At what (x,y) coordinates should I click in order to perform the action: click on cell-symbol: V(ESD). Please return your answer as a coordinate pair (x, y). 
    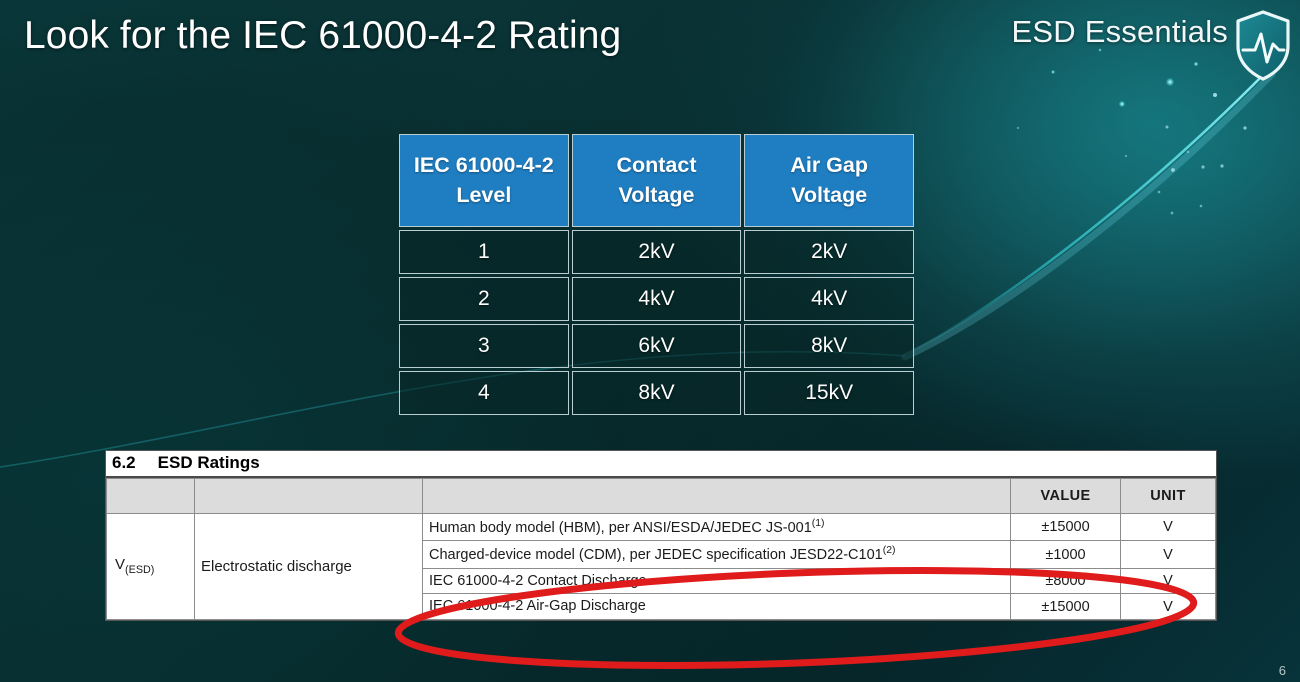
    Looking at the image, I should click on (150, 566).